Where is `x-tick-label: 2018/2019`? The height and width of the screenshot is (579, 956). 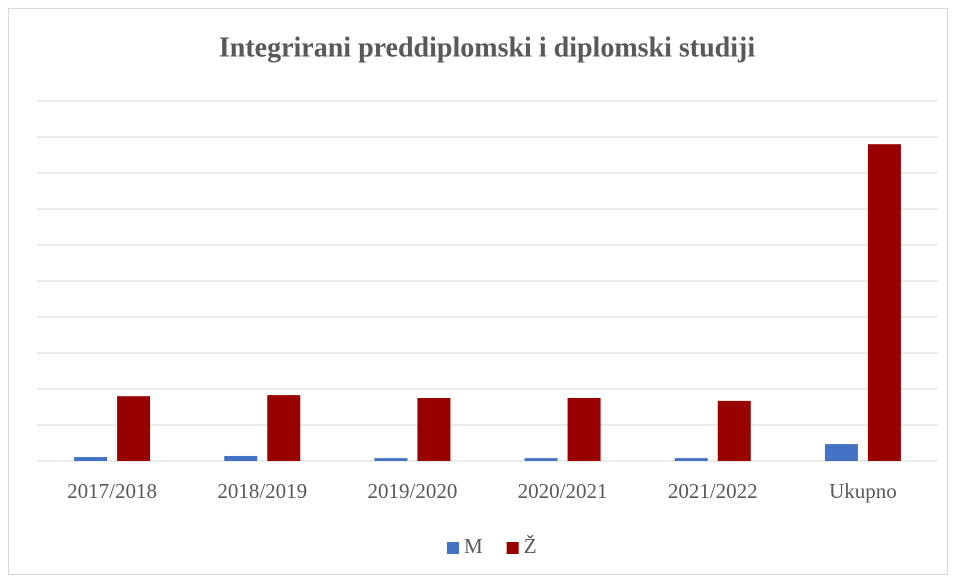
x-tick-label: 2018/2019 is located at coordinates (262, 491).